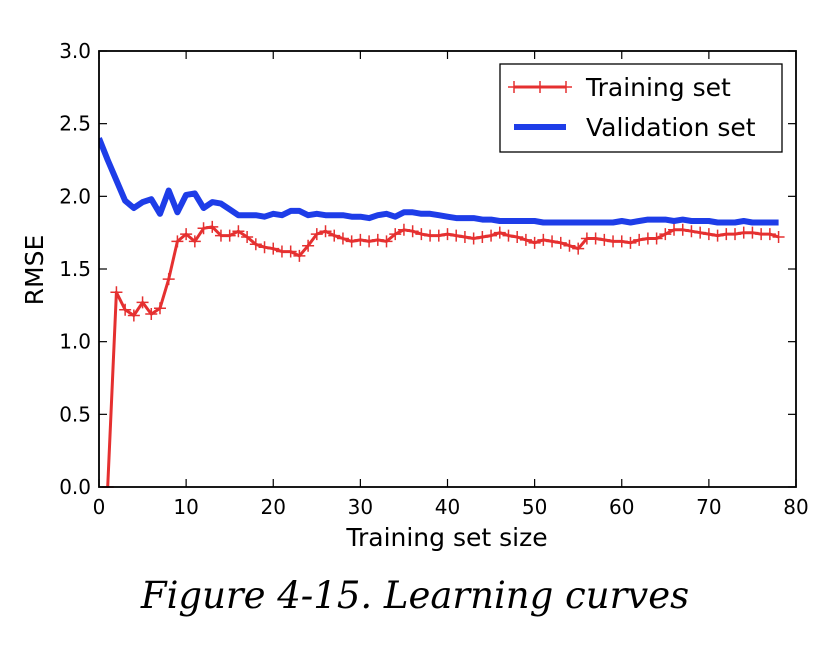  What do you see at coordinates (621, 507) in the screenshot?
I see `x-tick-label: 60` at bounding box center [621, 507].